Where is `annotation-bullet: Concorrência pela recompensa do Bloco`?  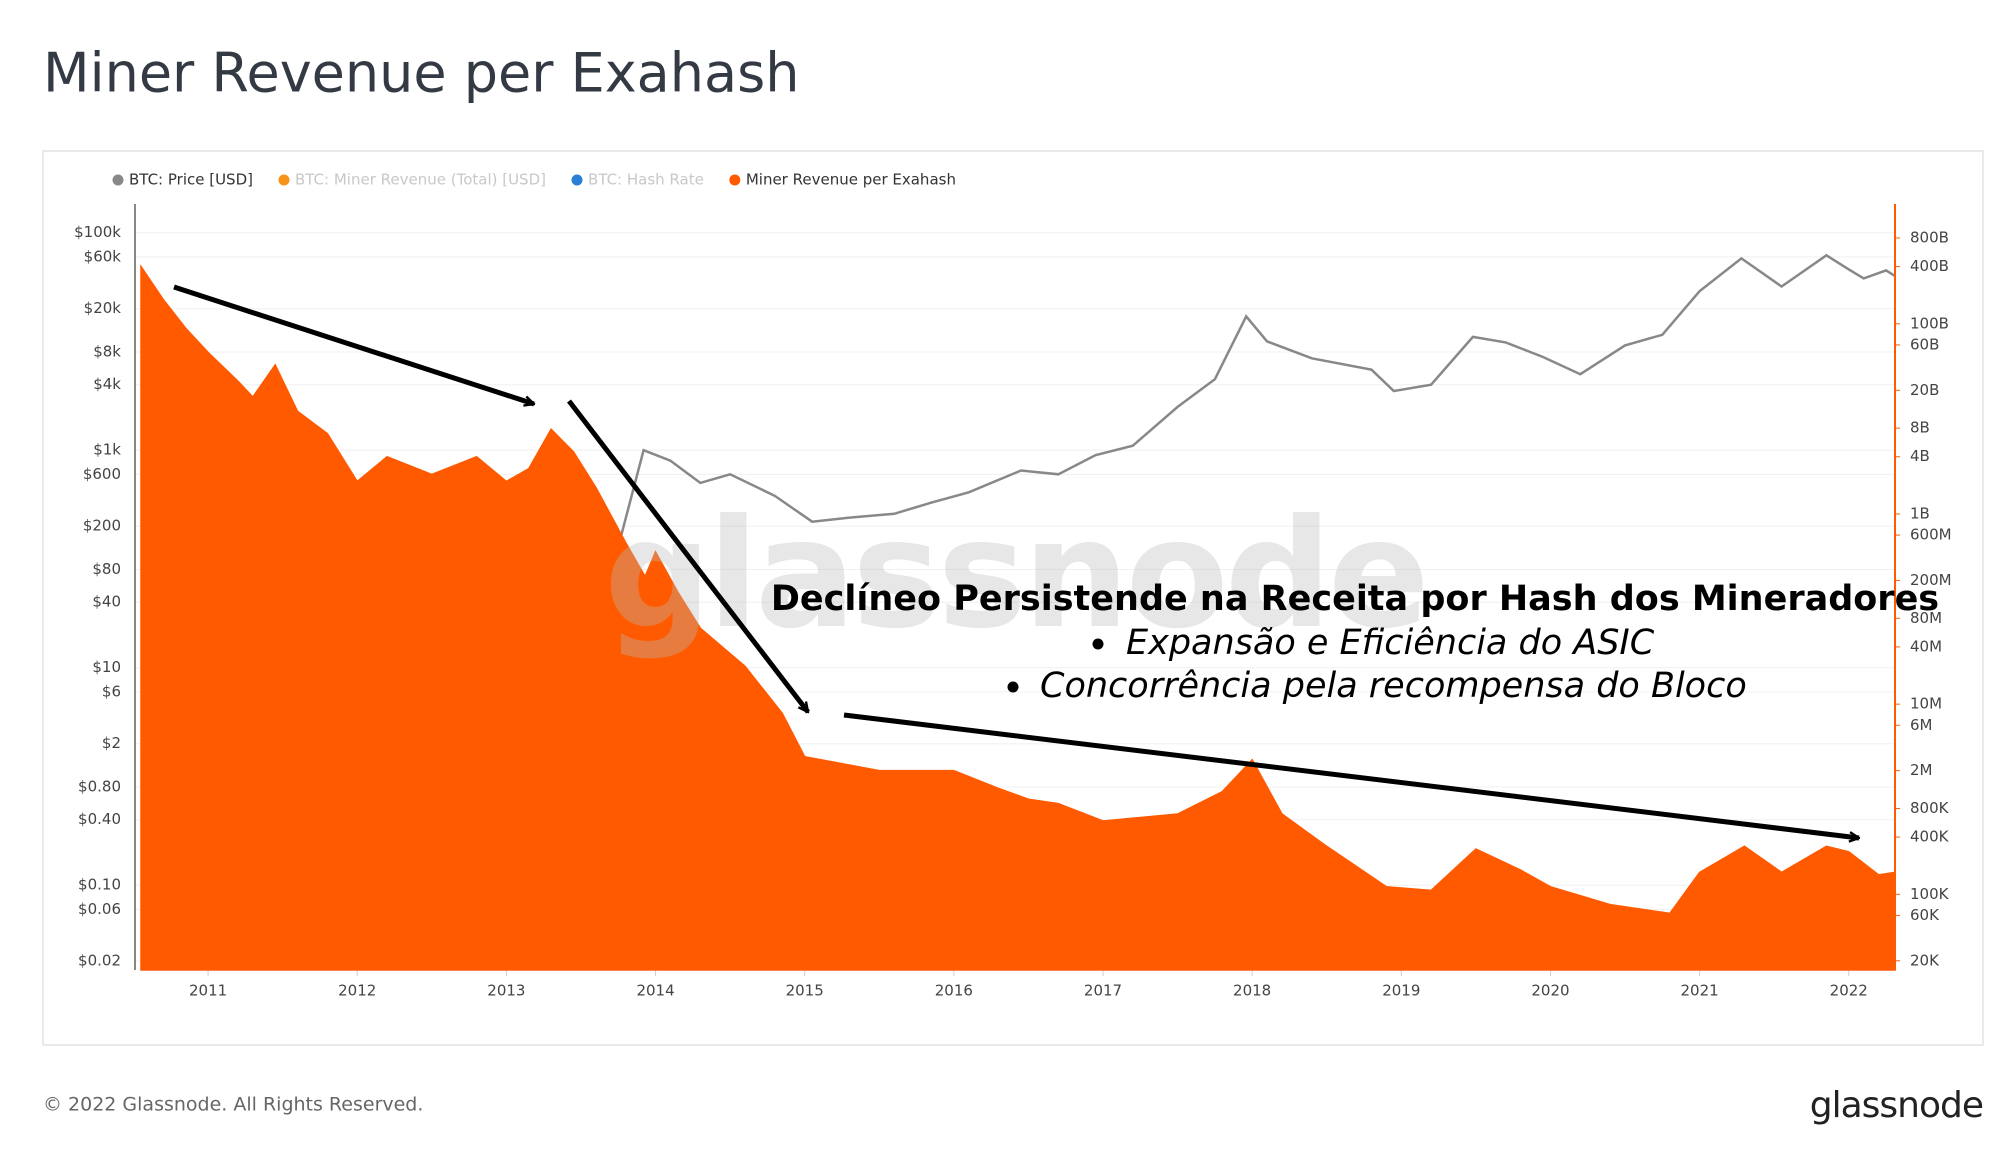 annotation-bullet: Concorrência pela recompensa do Bloco is located at coordinates (1393, 686).